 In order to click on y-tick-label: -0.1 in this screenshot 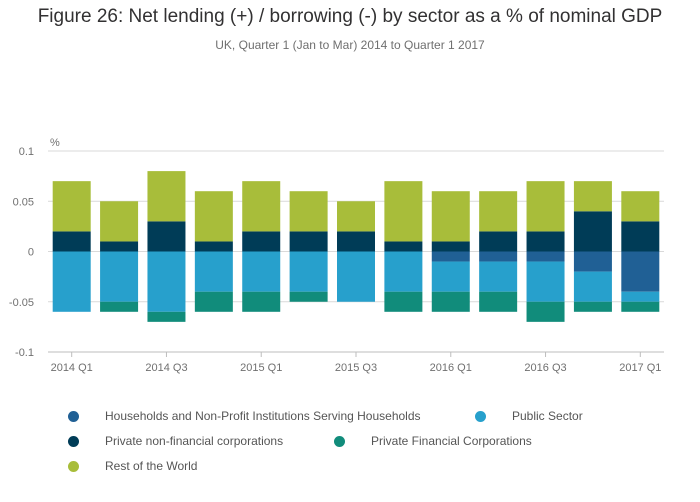, I will do `click(24, 353)`.